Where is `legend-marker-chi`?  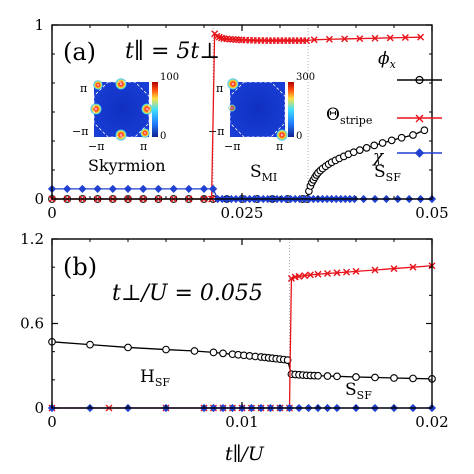 legend-marker-chi is located at coordinates (419, 153).